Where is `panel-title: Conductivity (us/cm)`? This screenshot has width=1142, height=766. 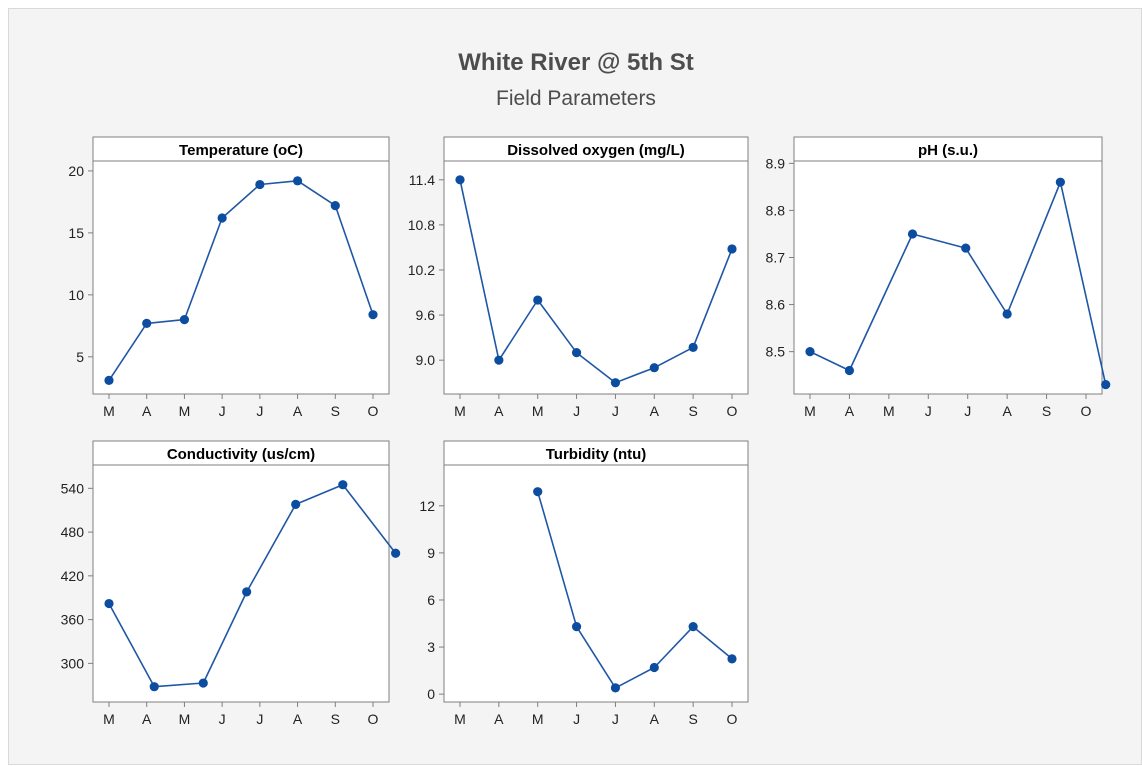
panel-title: Conductivity (us/cm) is located at coordinates (241, 454).